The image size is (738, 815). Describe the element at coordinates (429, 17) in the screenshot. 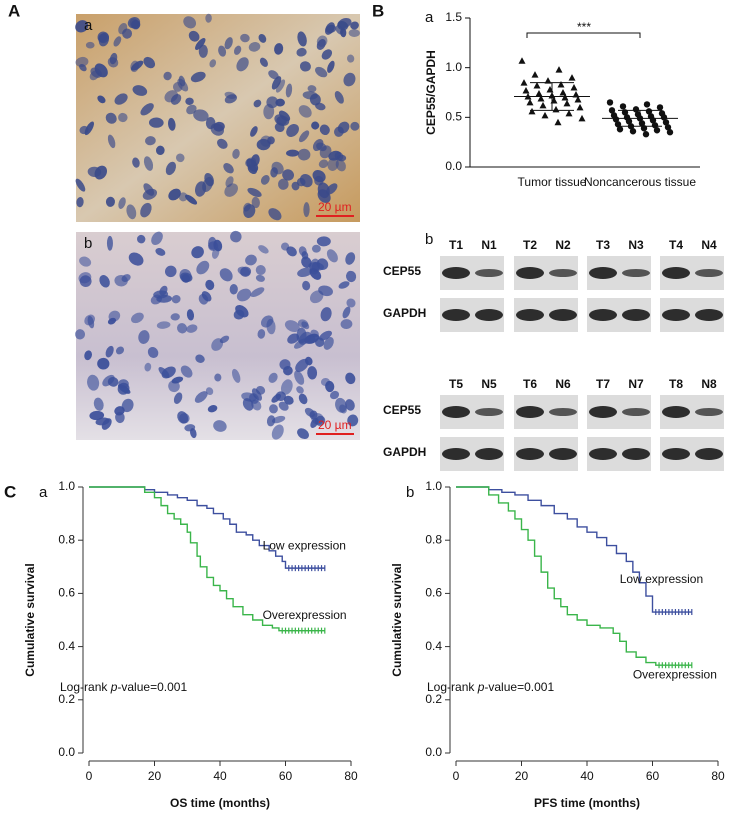

I see `sub-label: a` at that location.